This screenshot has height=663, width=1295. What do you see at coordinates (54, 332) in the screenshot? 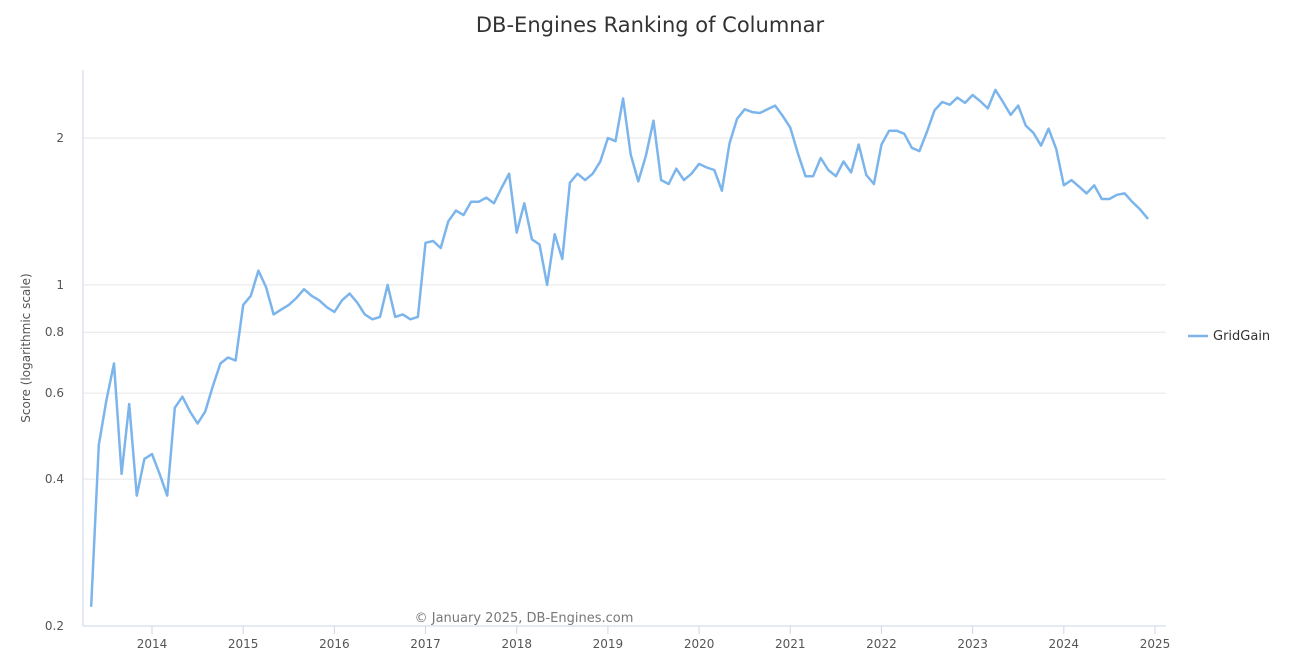
I see `y-tick-label: 0.8` at bounding box center [54, 332].